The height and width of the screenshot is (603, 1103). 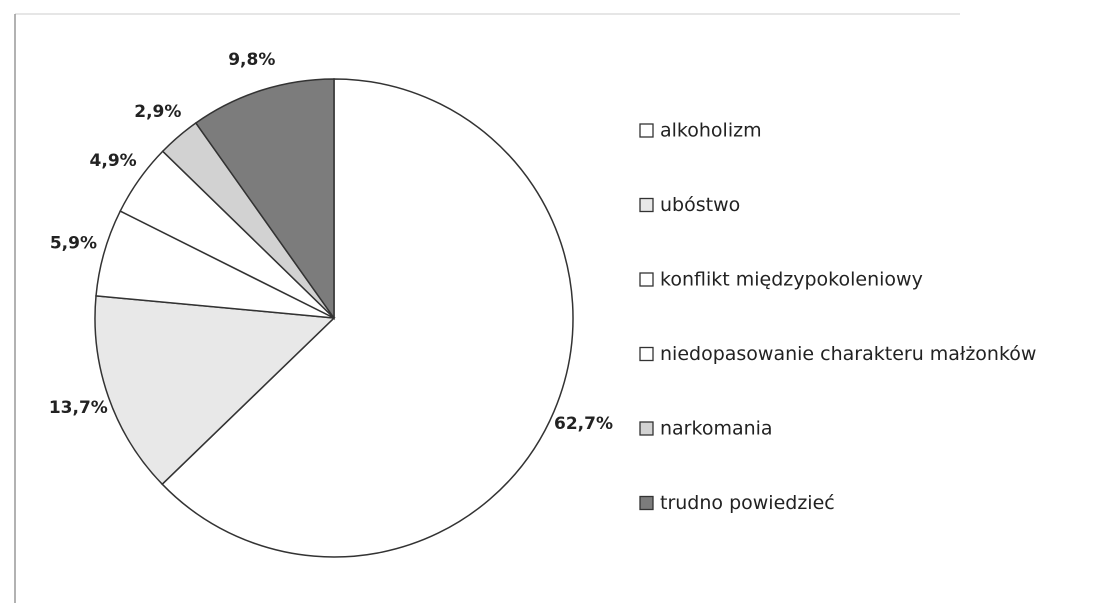 What do you see at coordinates (78, 408) in the screenshot?
I see `slice-label: 13,7%` at bounding box center [78, 408].